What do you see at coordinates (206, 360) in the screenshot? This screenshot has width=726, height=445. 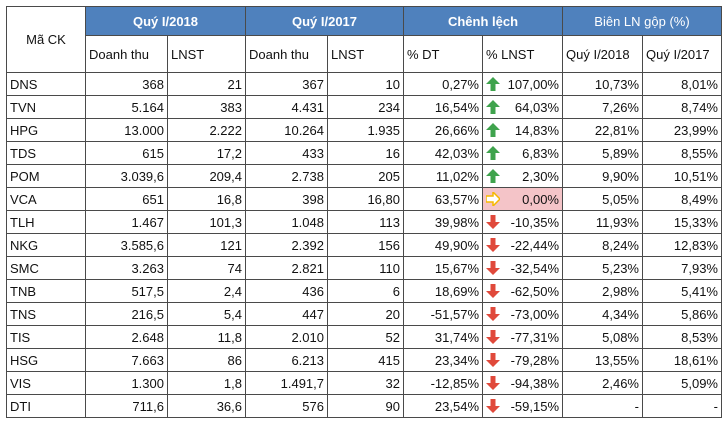 I see `profit-2018: 86` at bounding box center [206, 360].